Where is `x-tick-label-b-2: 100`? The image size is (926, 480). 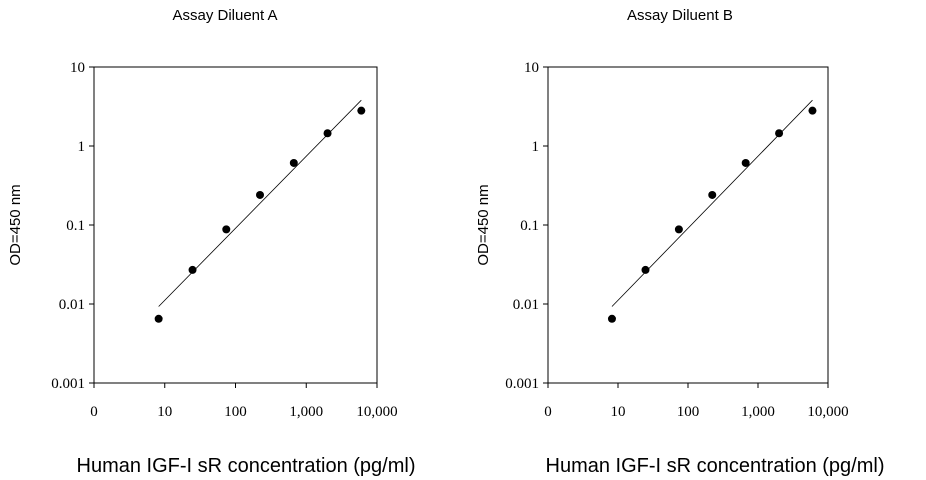 x-tick-label-b-2: 100 is located at coordinates (688, 412).